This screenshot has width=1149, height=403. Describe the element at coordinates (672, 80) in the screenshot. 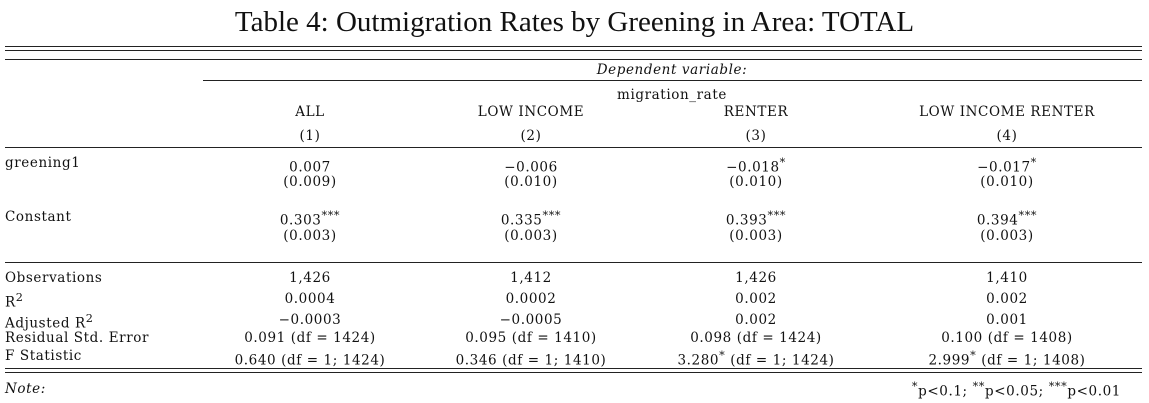

I see `dependent-variable-rule` at that location.